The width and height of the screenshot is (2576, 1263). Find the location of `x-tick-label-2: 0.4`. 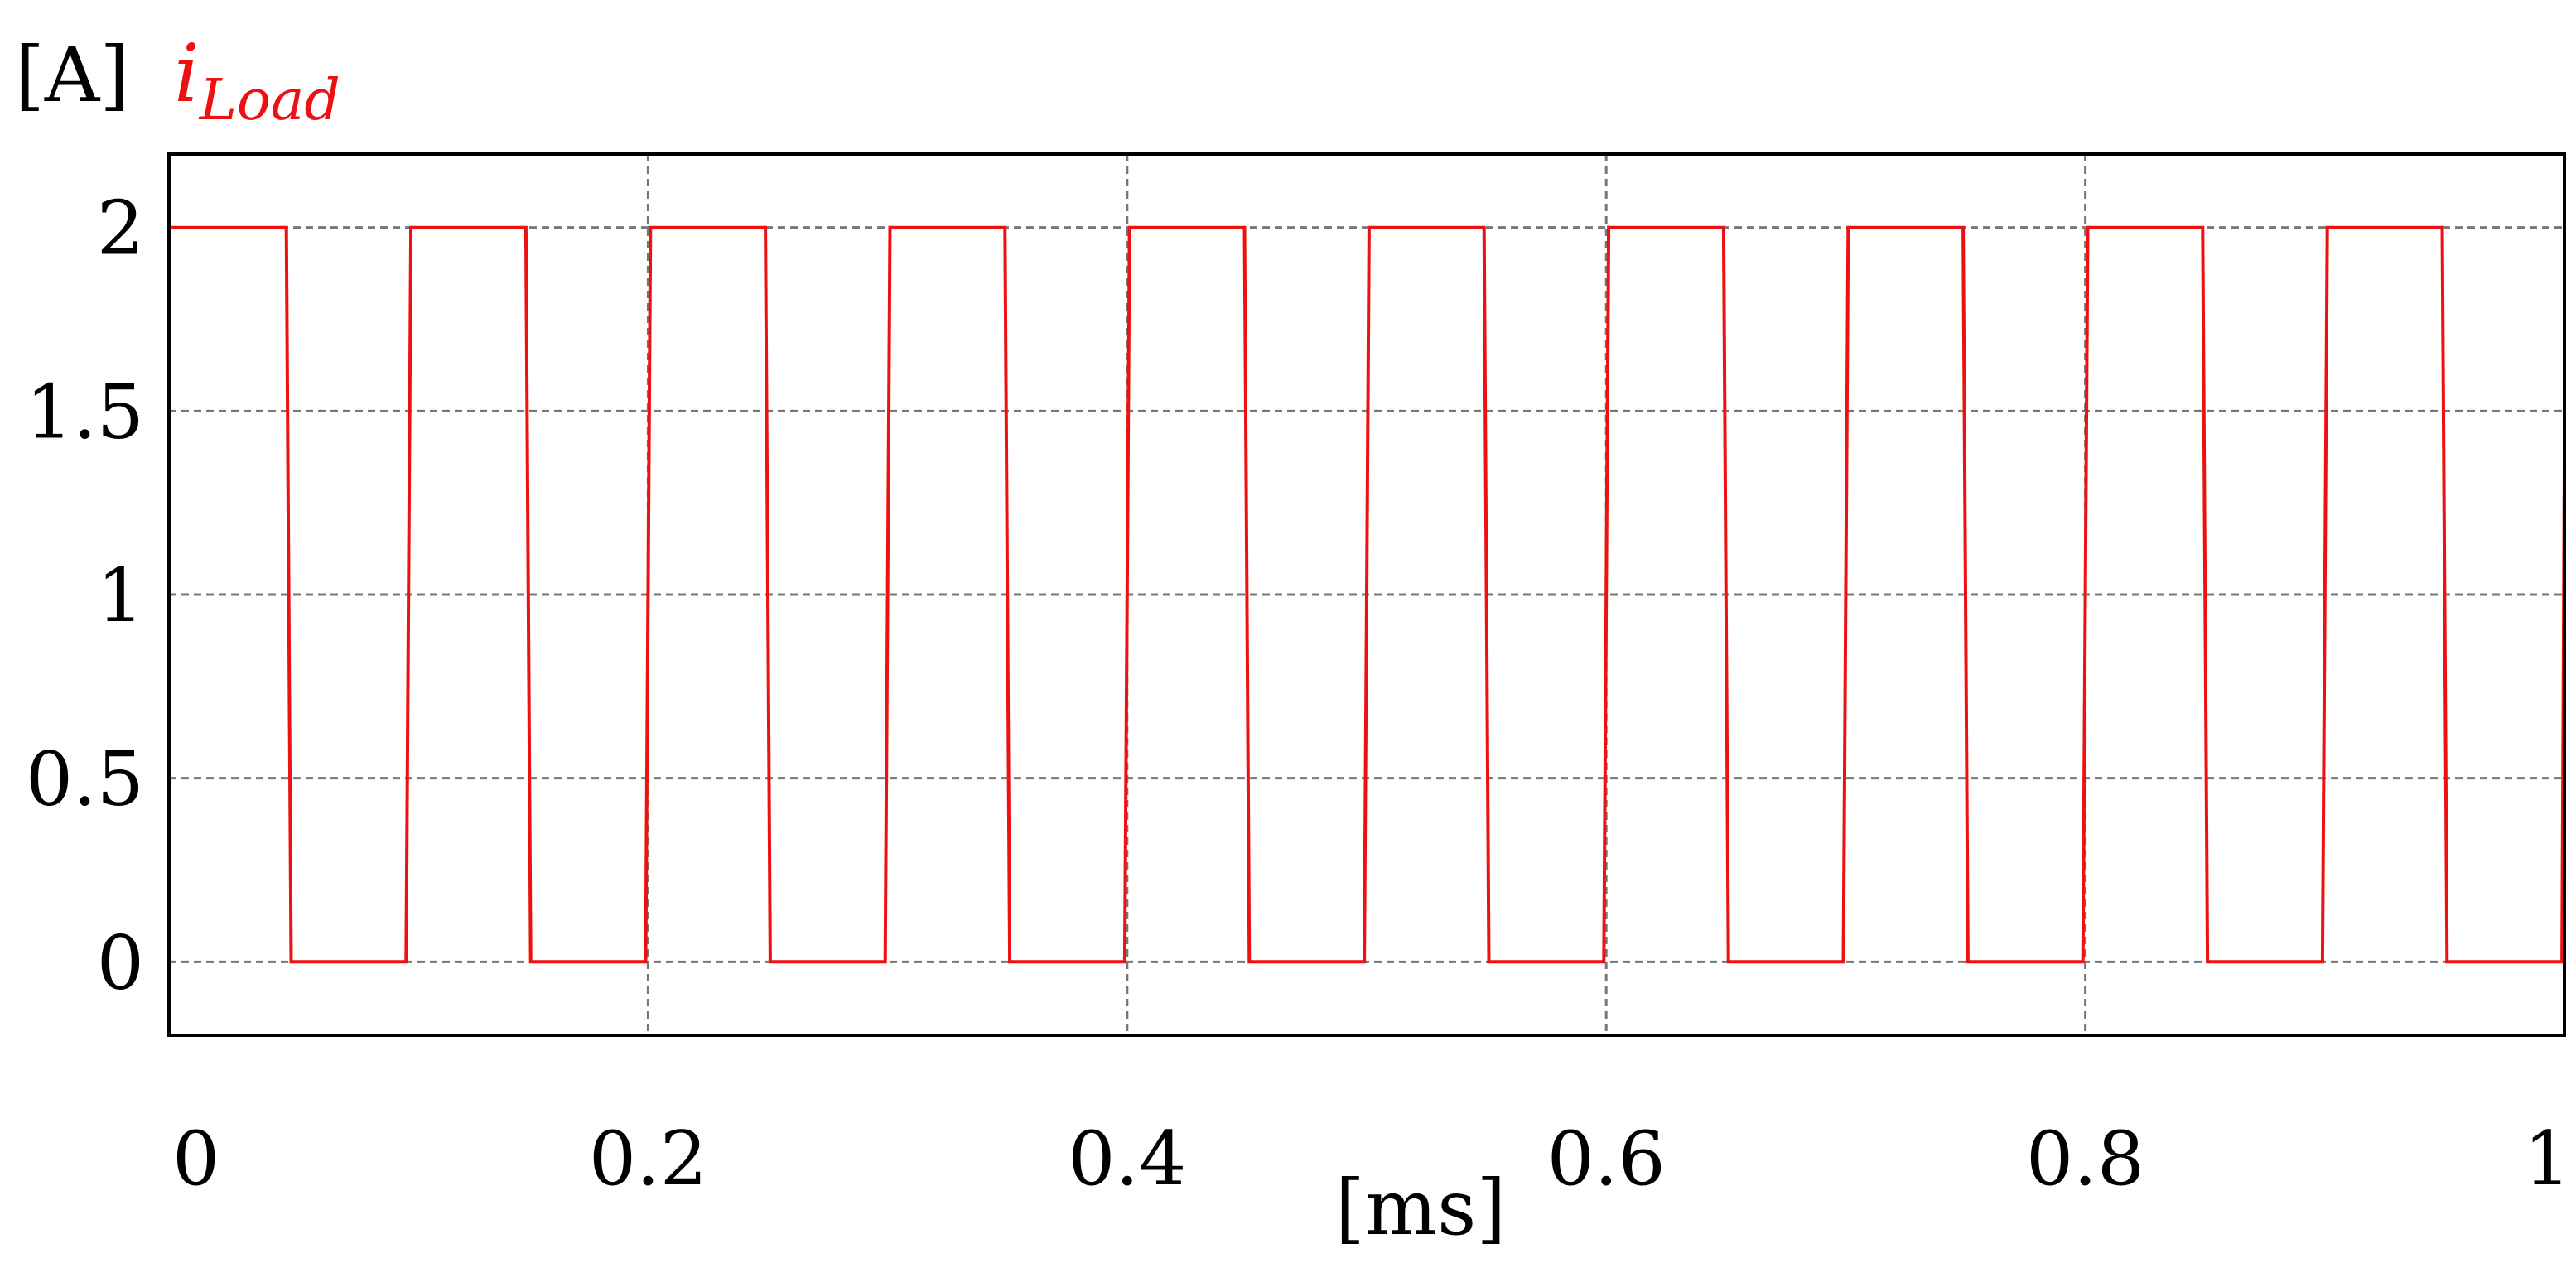

x-tick-label-2: 0.4 is located at coordinates (1127, 1159).